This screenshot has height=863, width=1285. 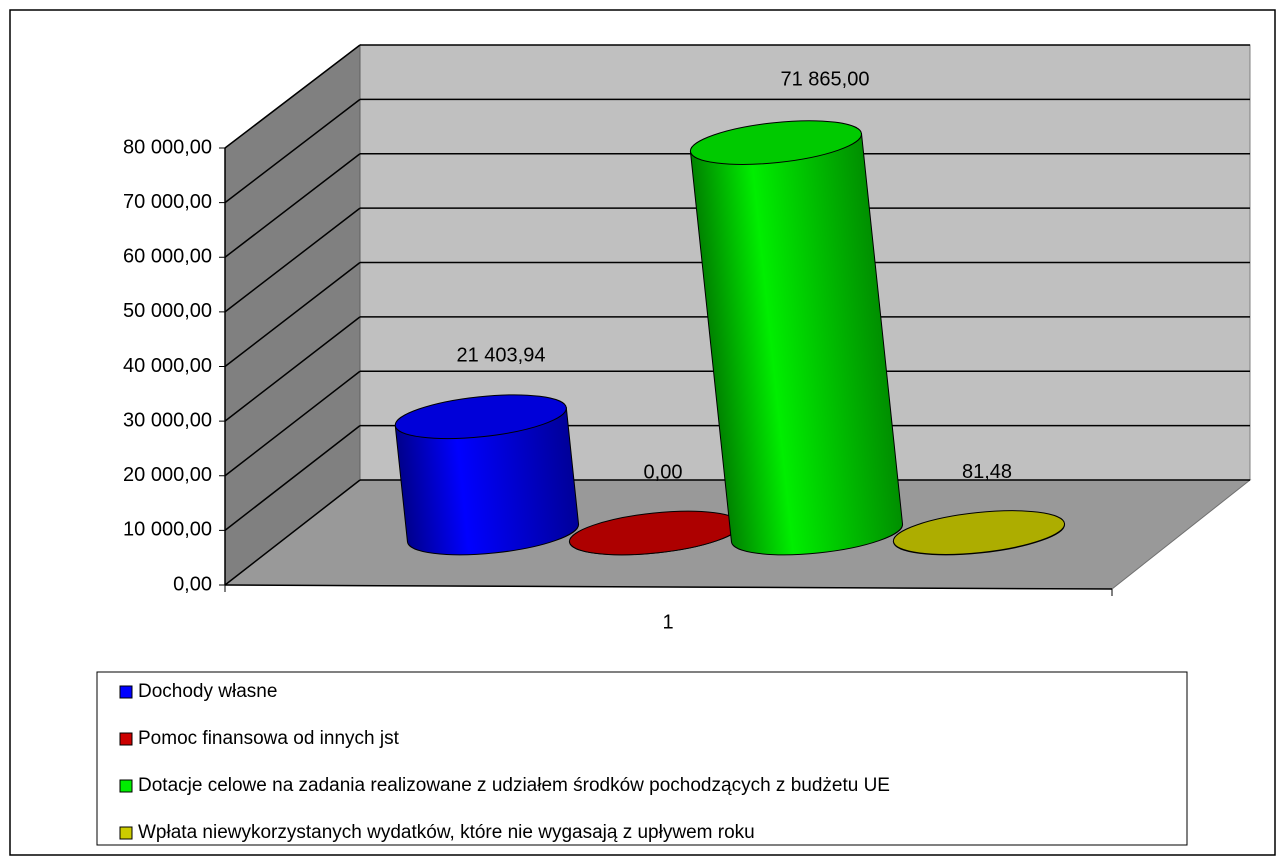 I want to click on y-tick-label: 20 000,00, so click(x=167, y=475).